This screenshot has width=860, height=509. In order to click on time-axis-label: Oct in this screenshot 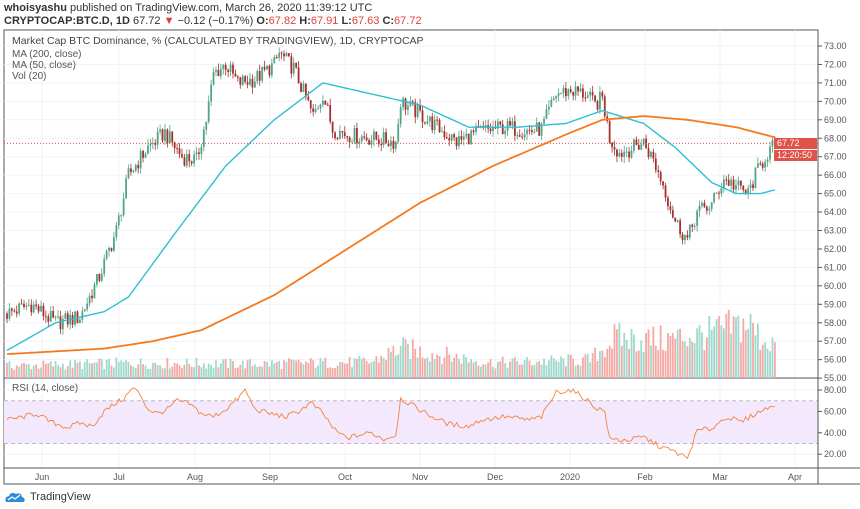, I will do `click(345, 477)`.